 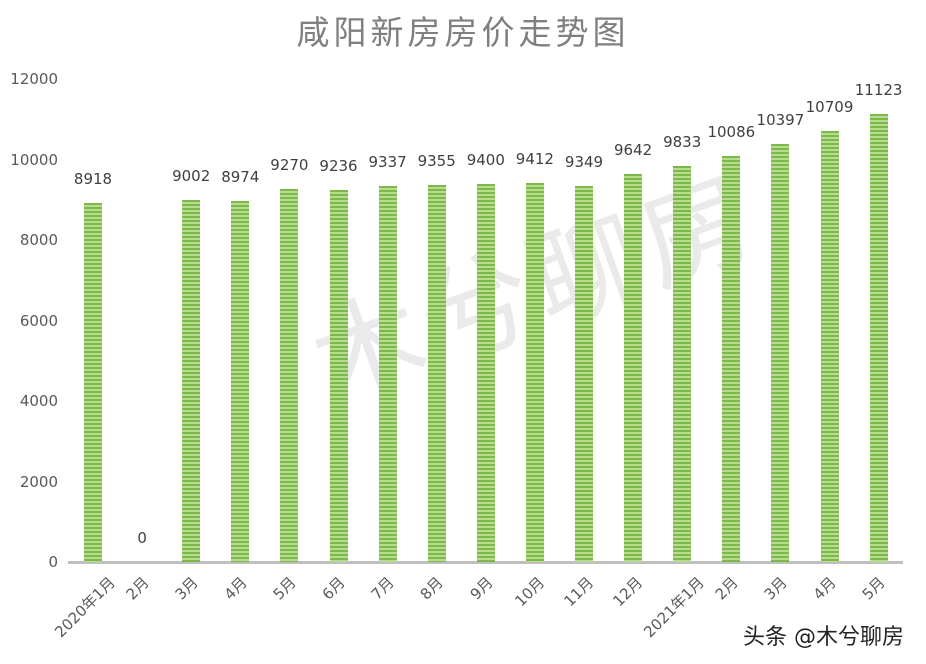 I want to click on x-axis-line, so click(x=485, y=562).